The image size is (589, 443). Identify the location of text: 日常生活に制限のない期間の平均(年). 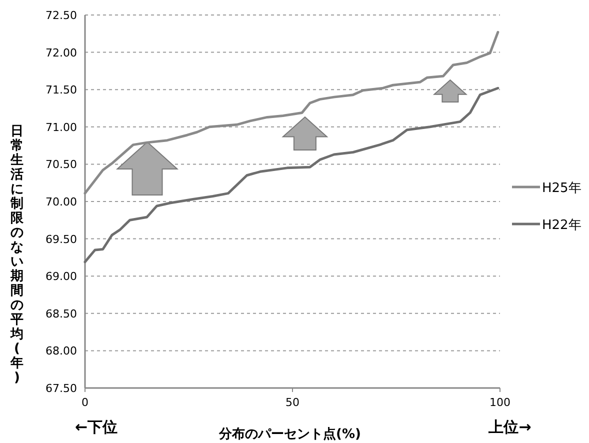
(17, 255).